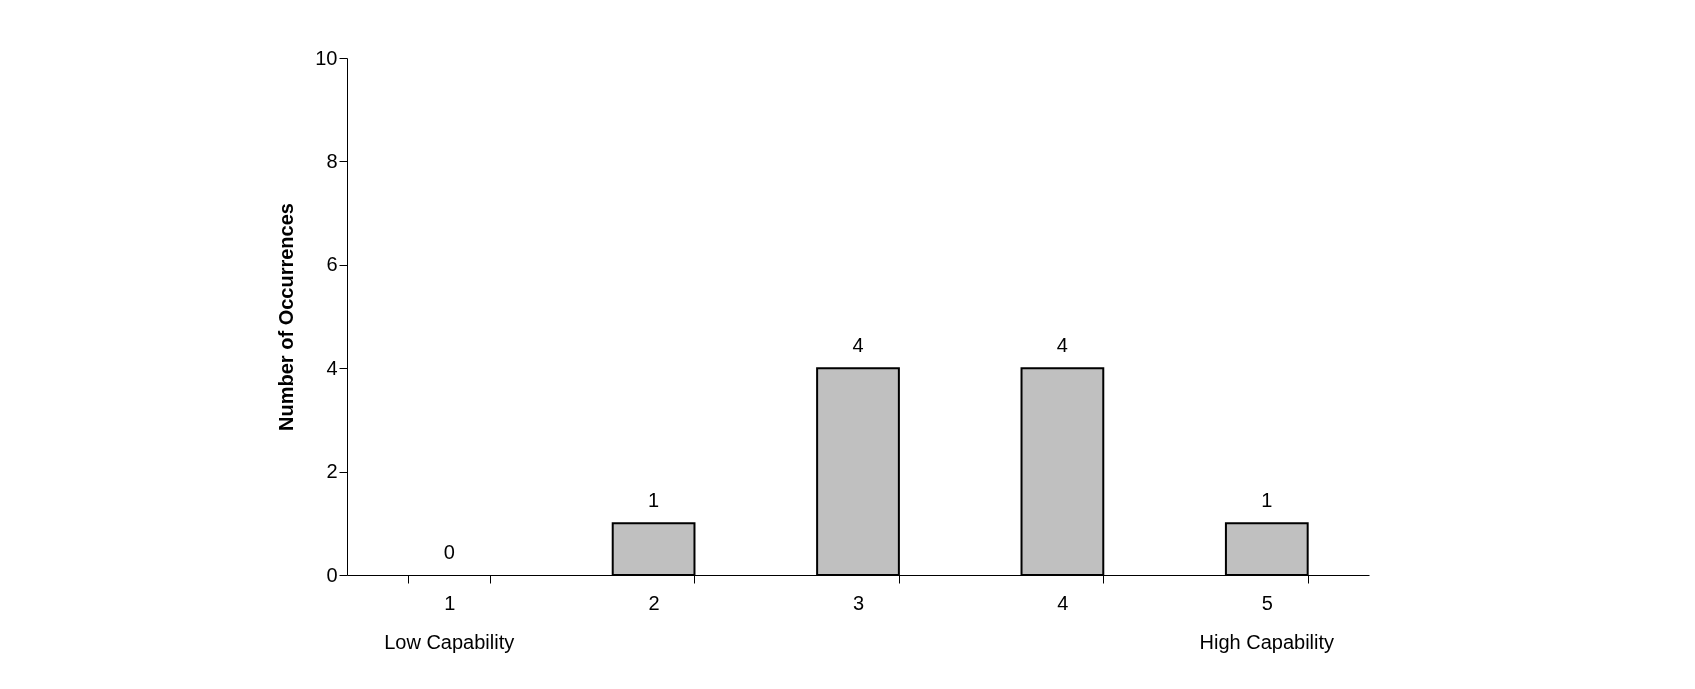  What do you see at coordinates (654, 602) in the screenshot?
I see `x-tick-label: 2` at bounding box center [654, 602].